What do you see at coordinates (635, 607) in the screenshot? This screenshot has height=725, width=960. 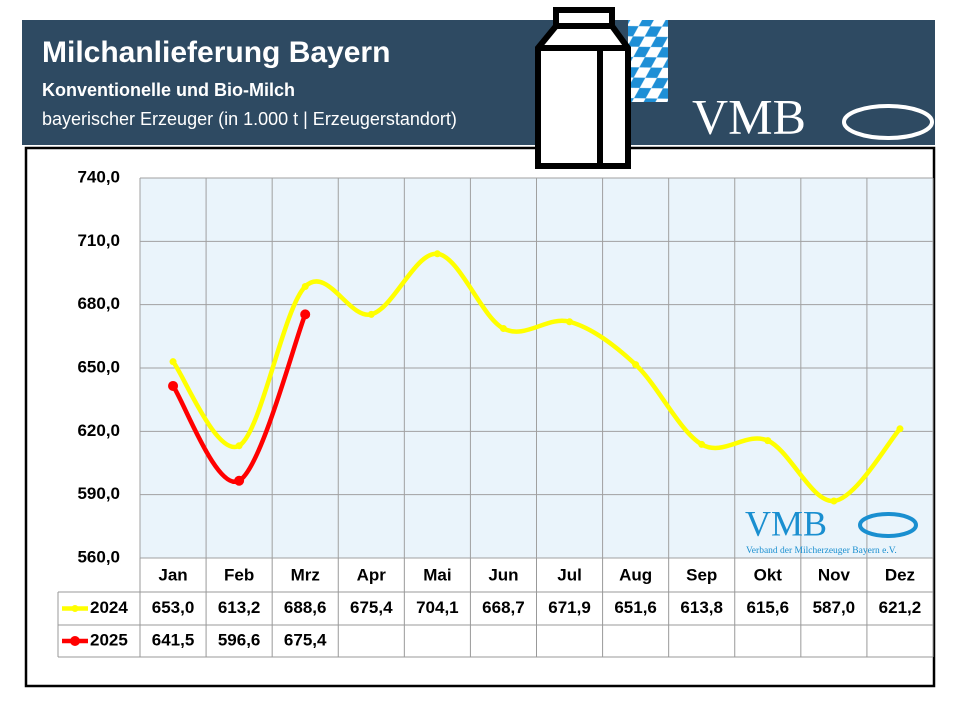 I see `table-value: 651,6` at bounding box center [635, 607].